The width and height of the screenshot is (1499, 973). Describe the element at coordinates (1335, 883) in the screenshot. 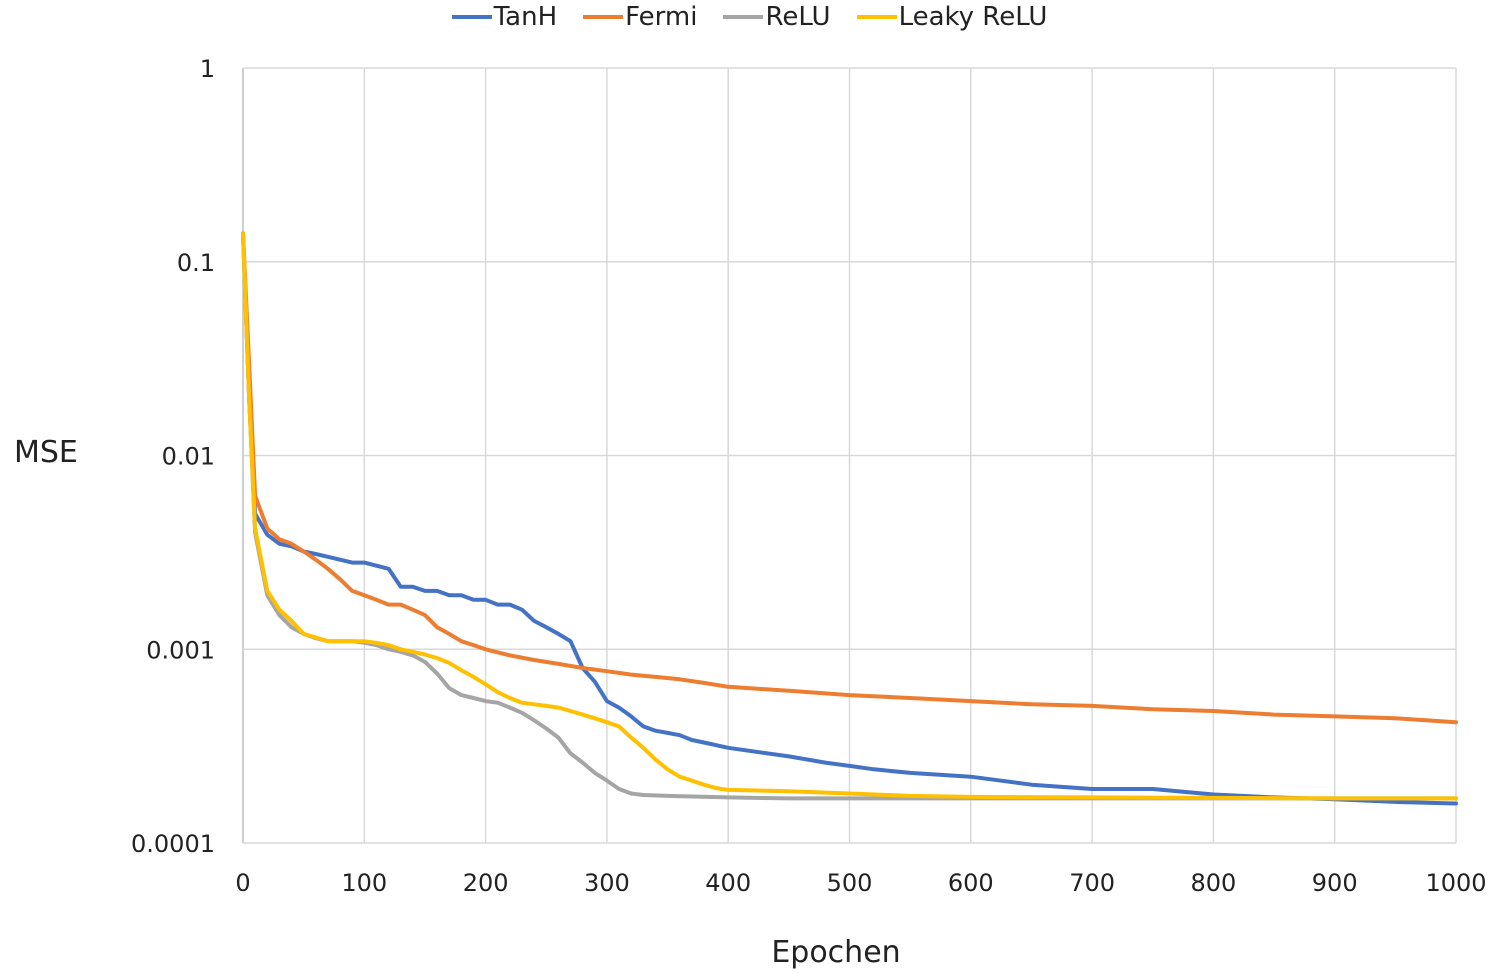

I see `x-tick-label: 900` at that location.